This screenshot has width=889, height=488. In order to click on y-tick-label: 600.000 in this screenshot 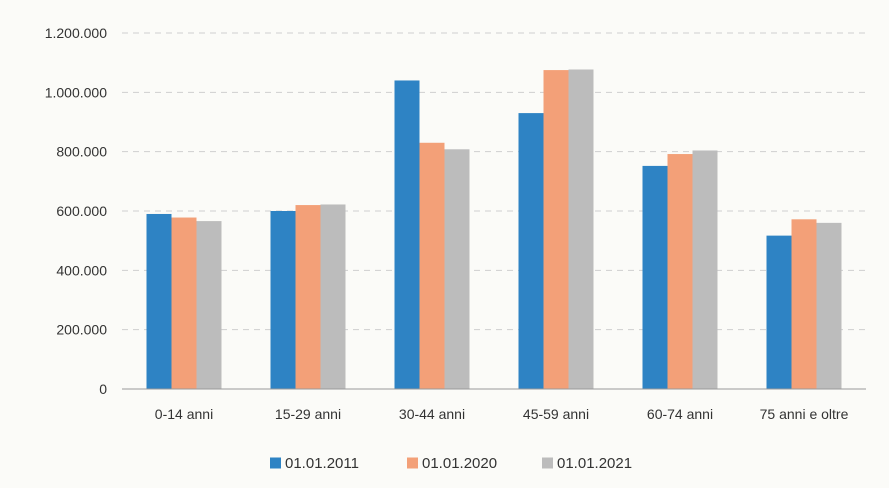, I will do `click(81, 211)`.